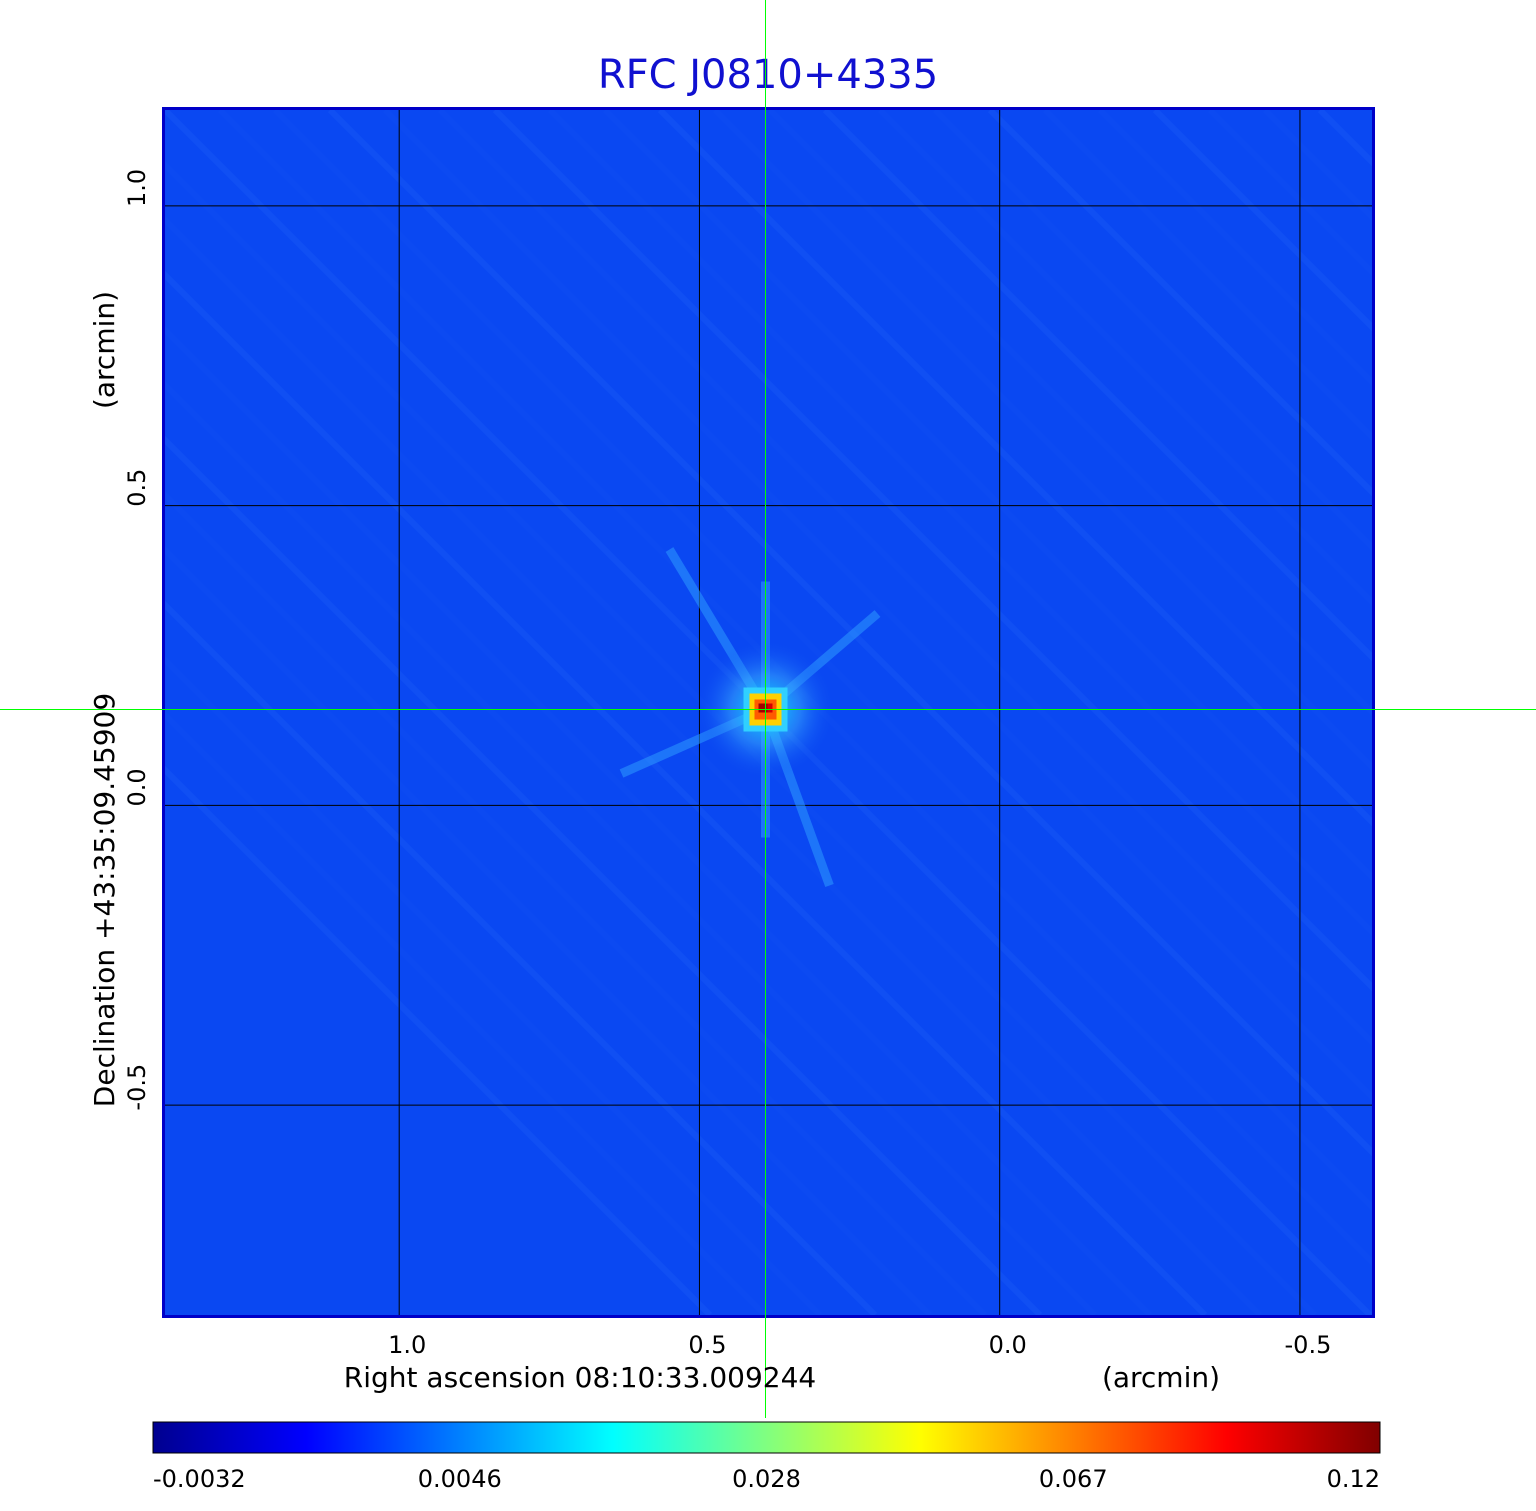  Describe the element at coordinates (137, 787) in the screenshot. I see `y-tick-label: 0.0` at that location.